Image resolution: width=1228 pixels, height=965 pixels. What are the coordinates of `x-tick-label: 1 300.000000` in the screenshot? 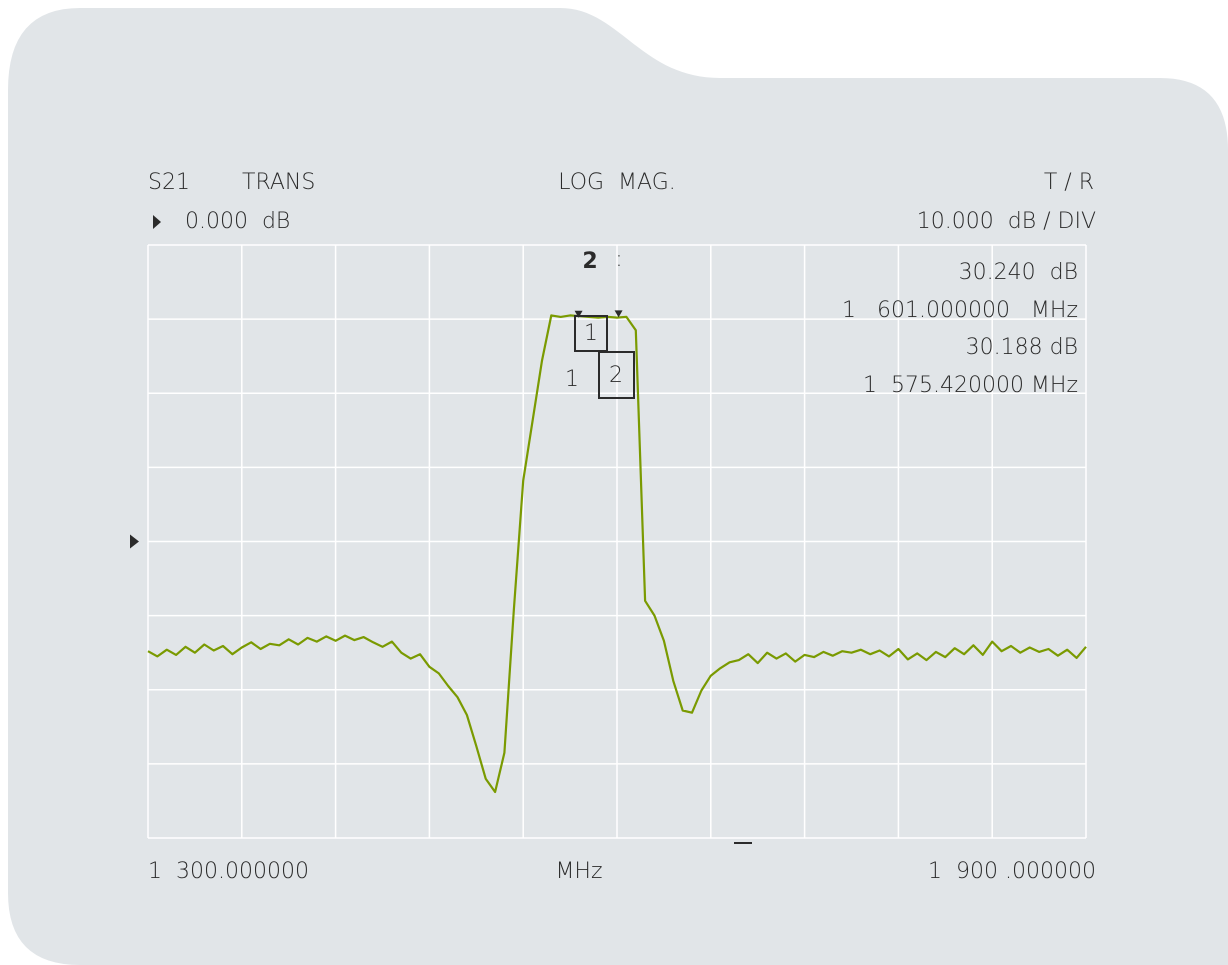 It's located at (228, 871).